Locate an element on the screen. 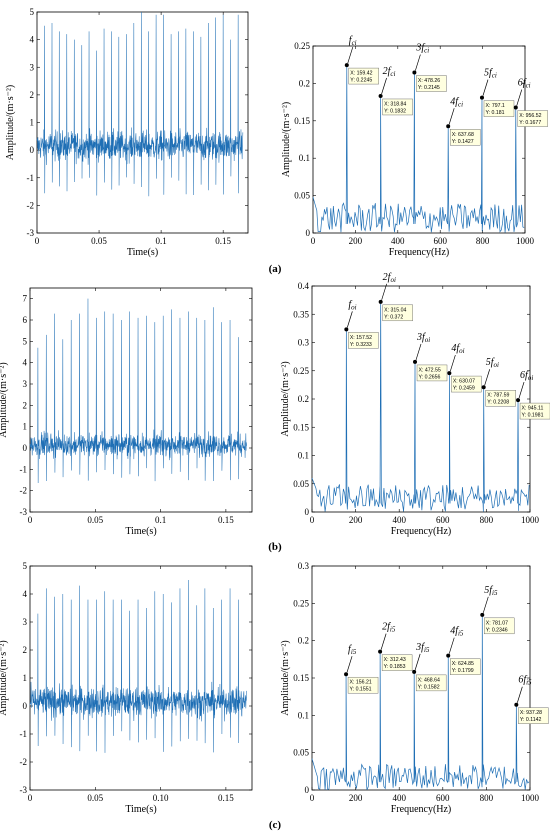 Image resolution: width=550 pixels, height=840 pixels. data-tip: X: 159.42Y: 0.2245 is located at coordinates (363, 76).